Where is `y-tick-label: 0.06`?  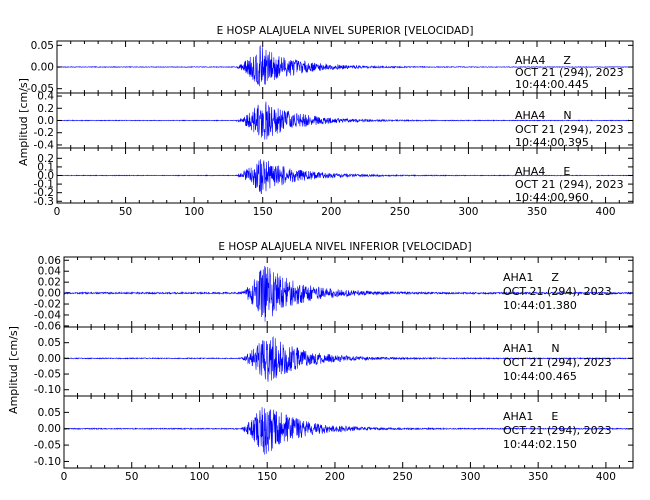 y-tick-label: 0.06 is located at coordinates (50, 261).